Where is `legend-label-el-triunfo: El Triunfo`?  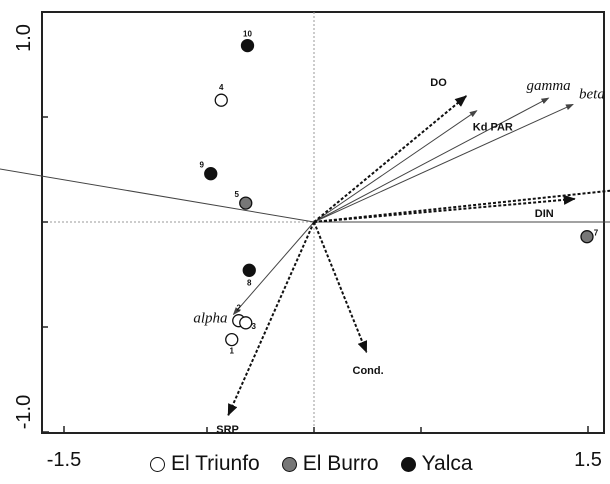 legend-label-el-triunfo: El Triunfo is located at coordinates (215, 463).